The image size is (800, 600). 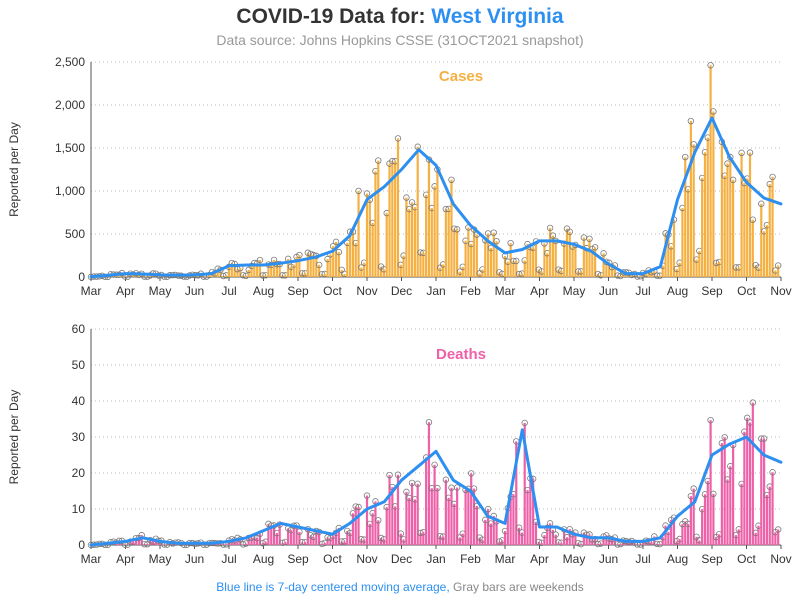 I want to click on deaths-x-tick-label: Jan, so click(x=435, y=559).